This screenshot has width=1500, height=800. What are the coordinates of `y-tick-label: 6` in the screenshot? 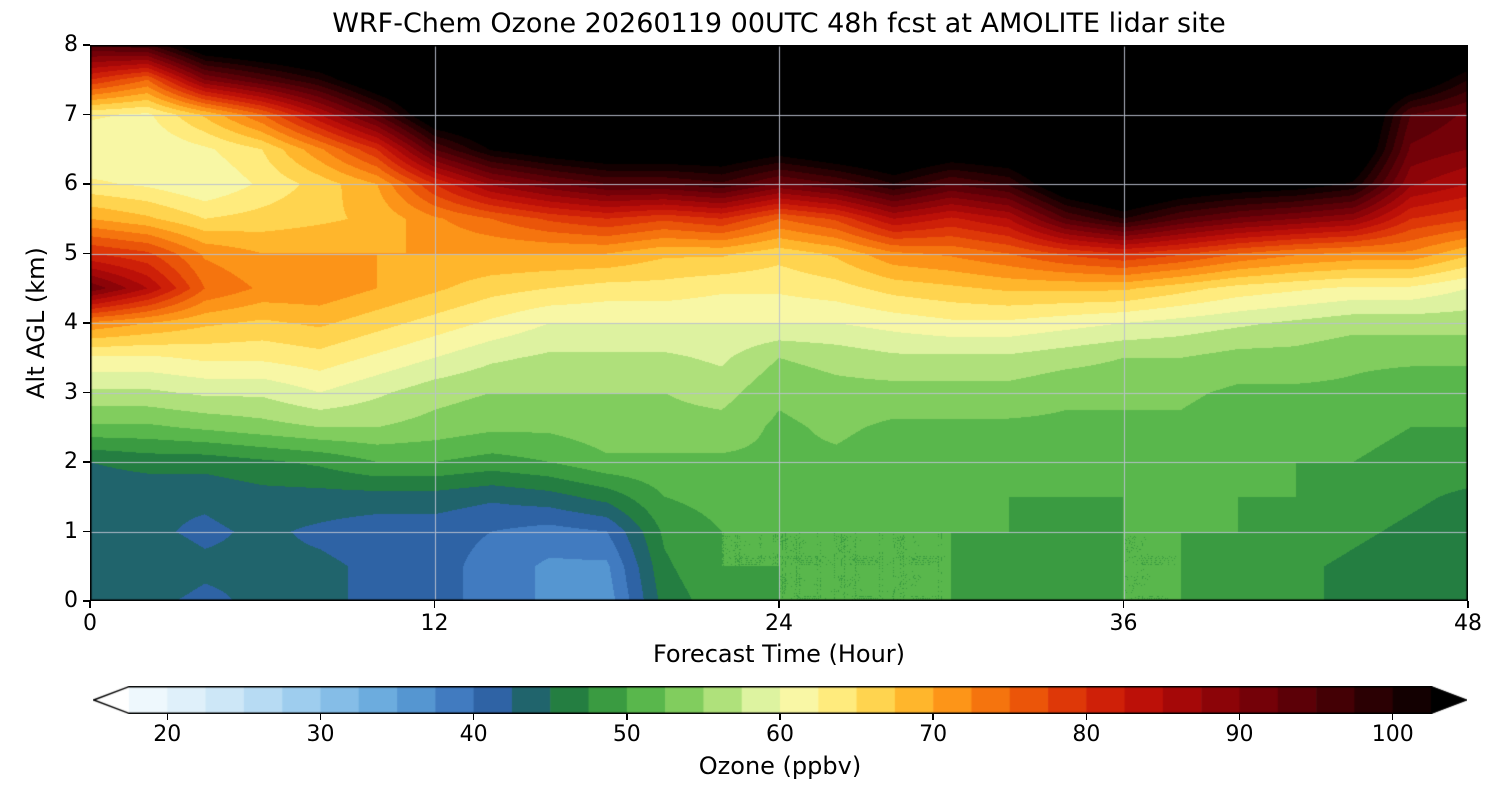 It's located at (71, 183).